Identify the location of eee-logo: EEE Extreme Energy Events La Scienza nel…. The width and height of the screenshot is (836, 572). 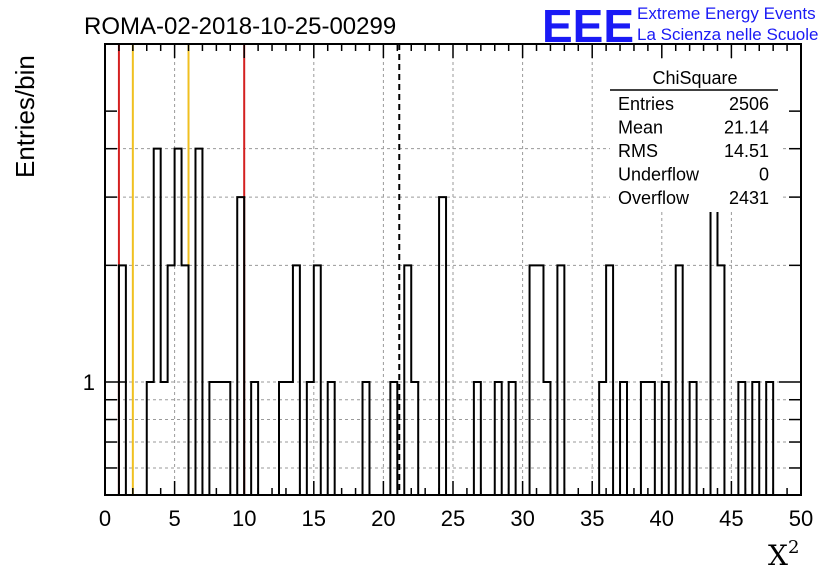
(680, 26).